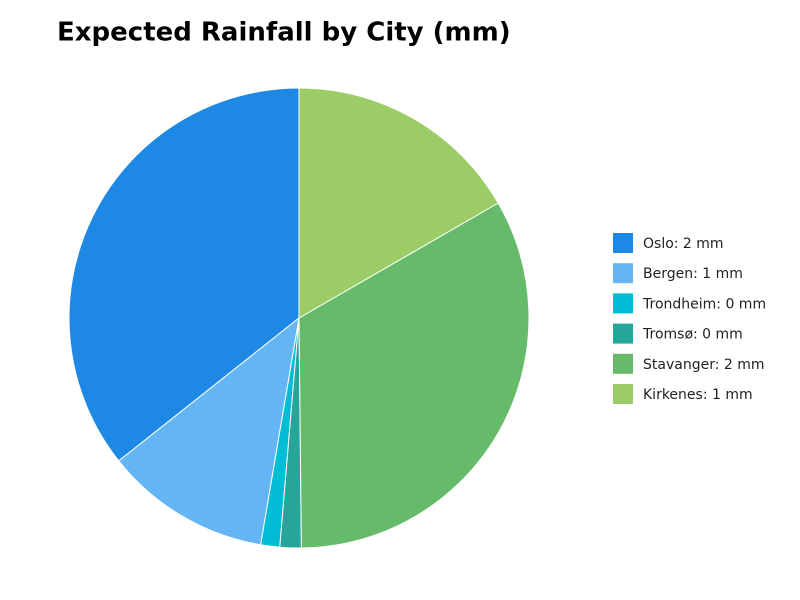  I want to click on legend-label: Bergen: 1 mm, so click(693, 274).